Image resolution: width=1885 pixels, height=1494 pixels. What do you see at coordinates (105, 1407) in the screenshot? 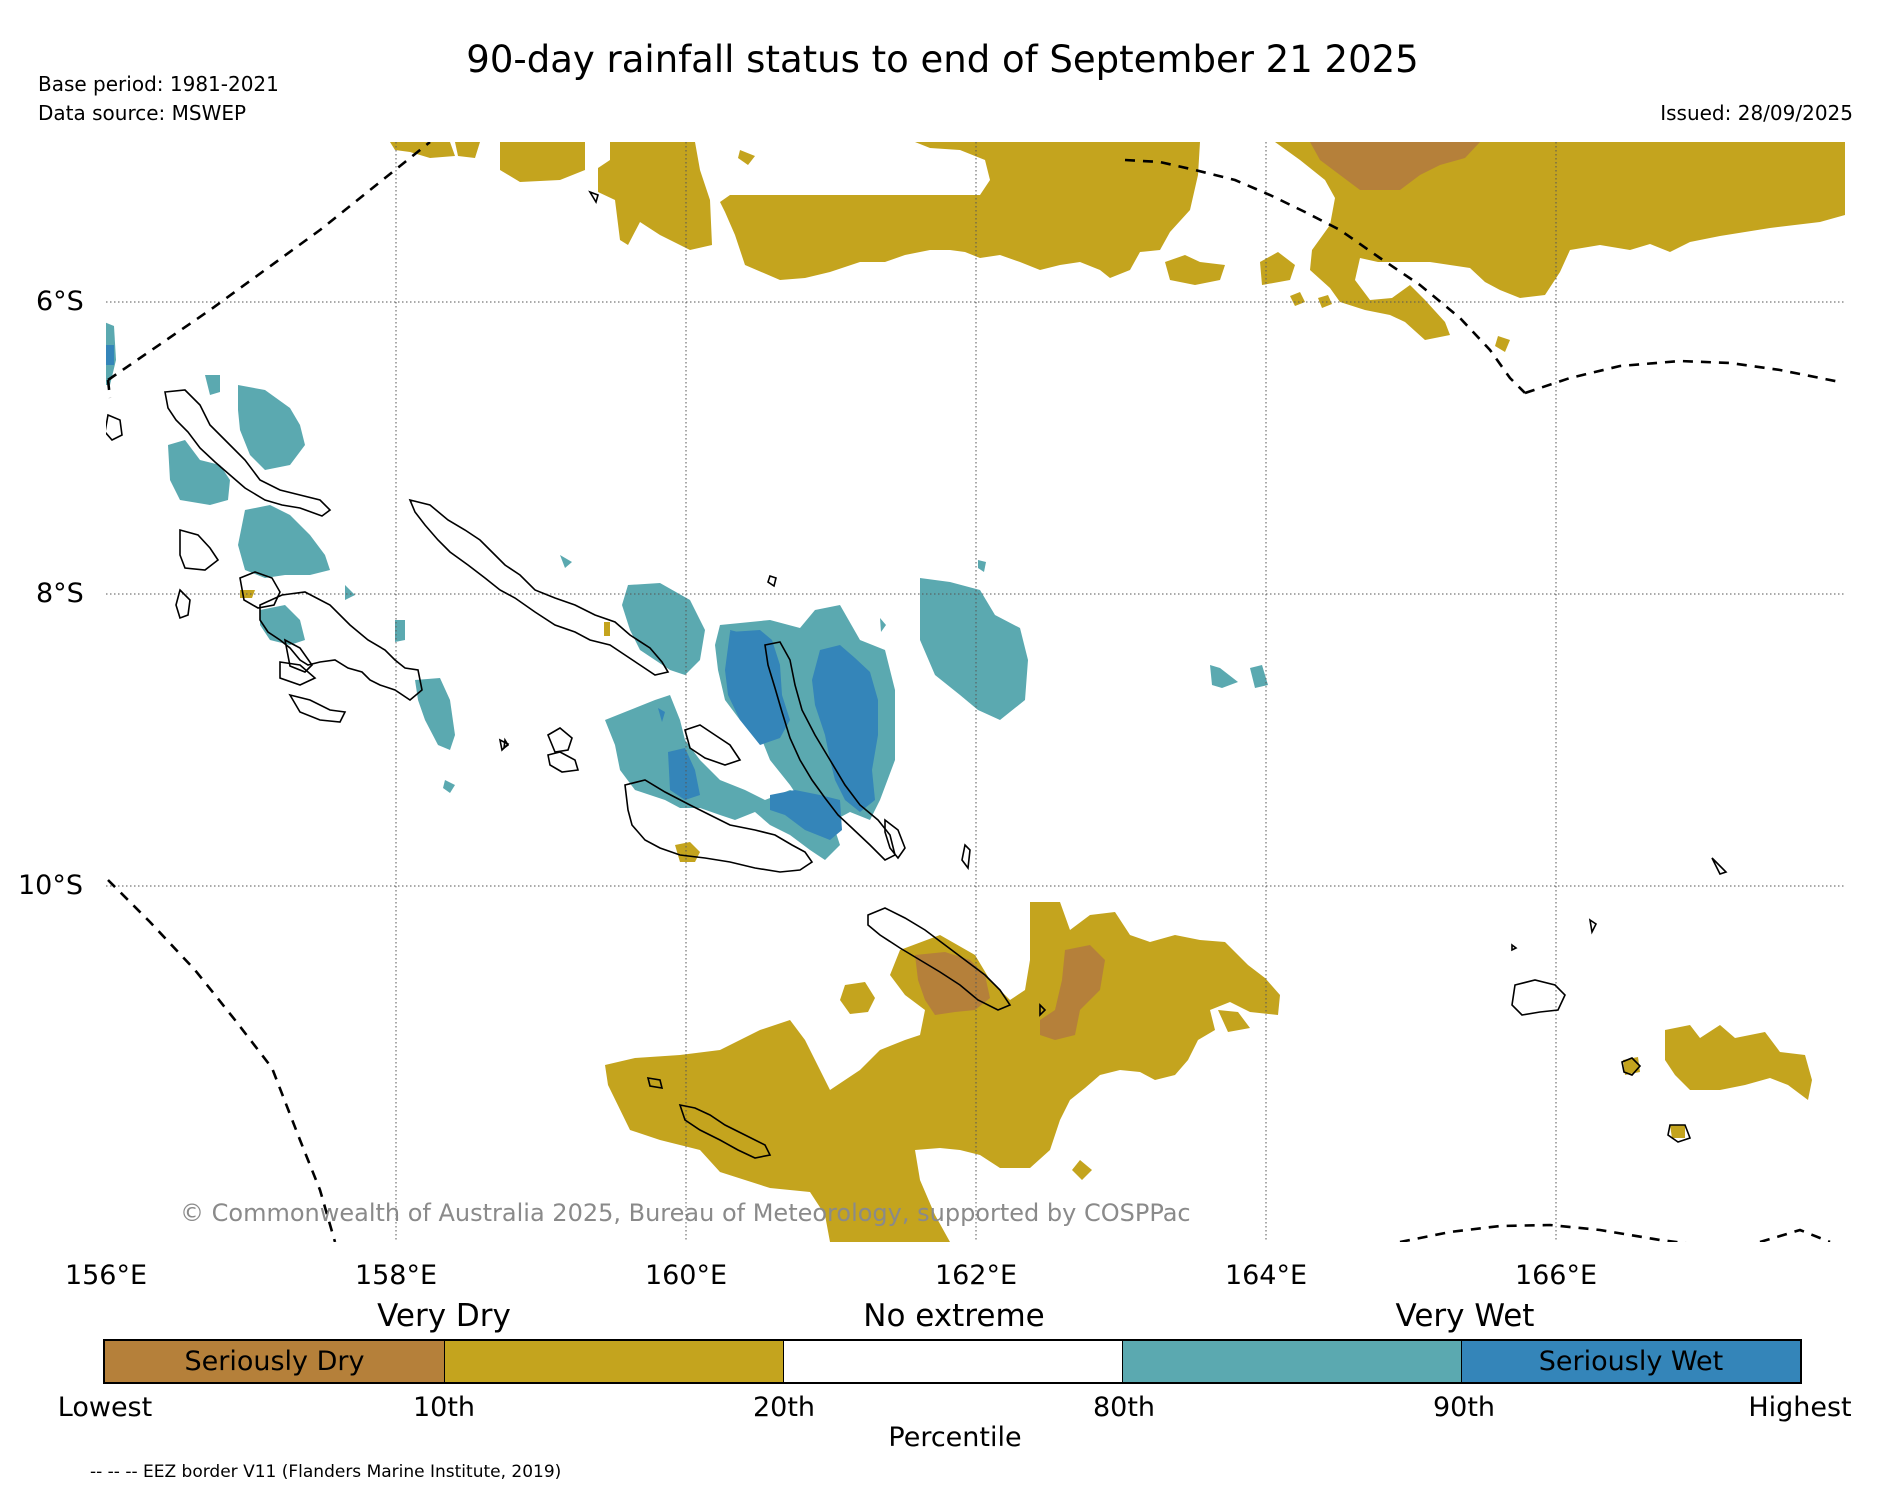
I see `percentile-label-lowest: Lowest` at bounding box center [105, 1407].